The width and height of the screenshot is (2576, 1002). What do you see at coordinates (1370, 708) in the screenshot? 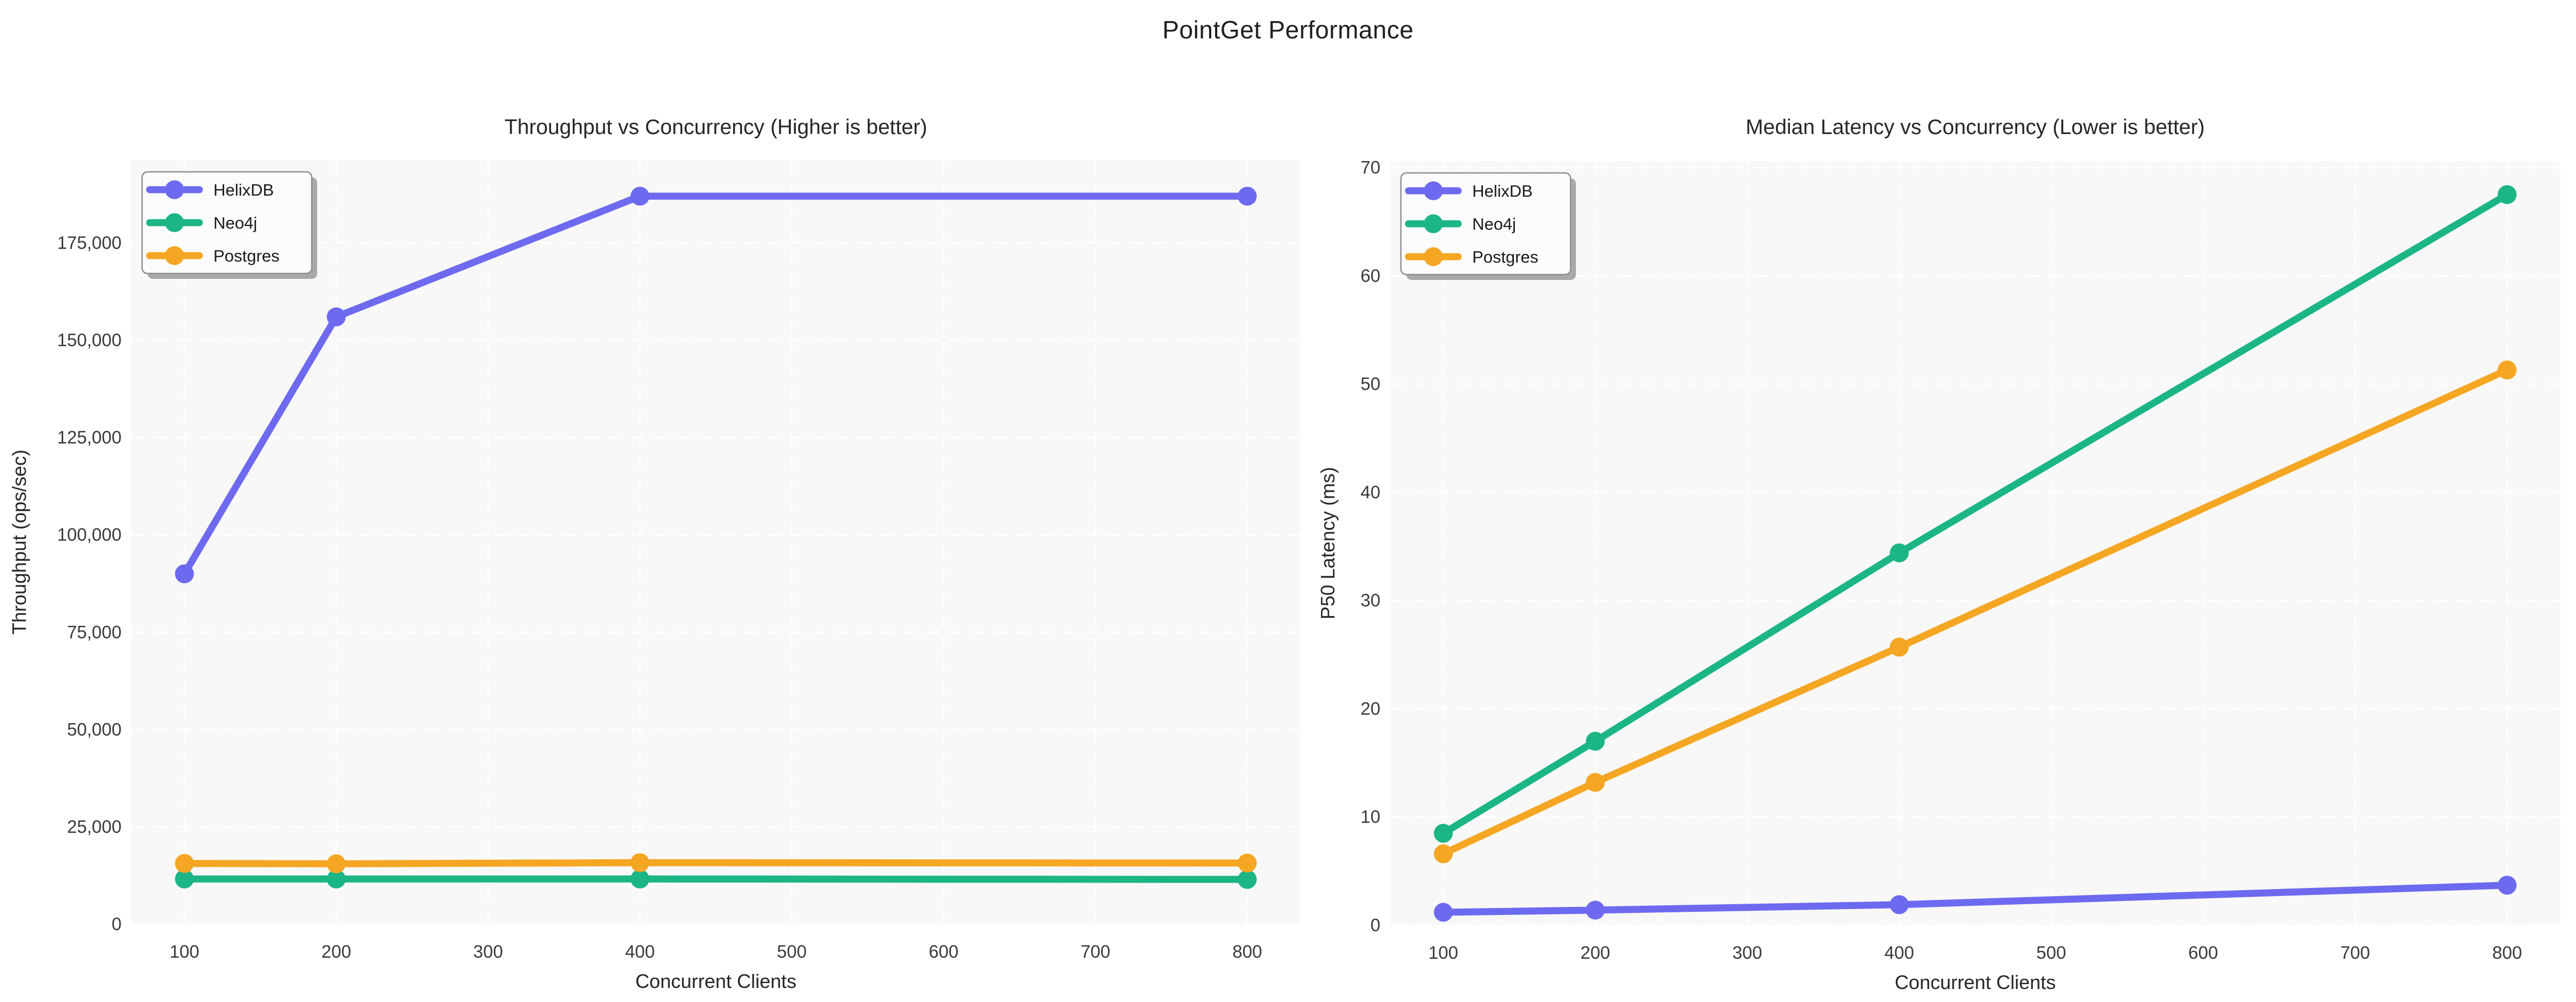
I see `y-tick-label: 20` at bounding box center [1370, 708].